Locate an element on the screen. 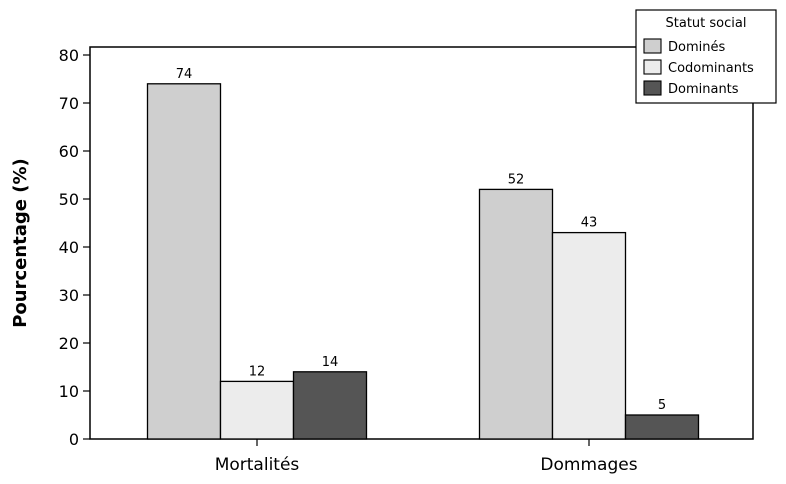  data-label: 14 is located at coordinates (330, 362).